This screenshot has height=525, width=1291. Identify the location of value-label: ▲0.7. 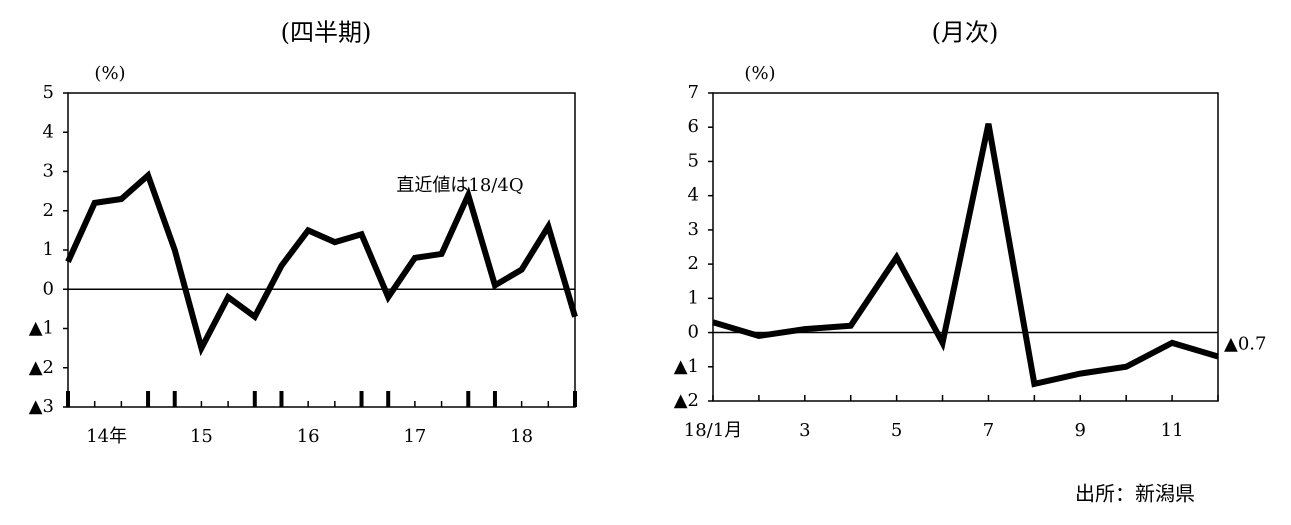
(1245, 344).